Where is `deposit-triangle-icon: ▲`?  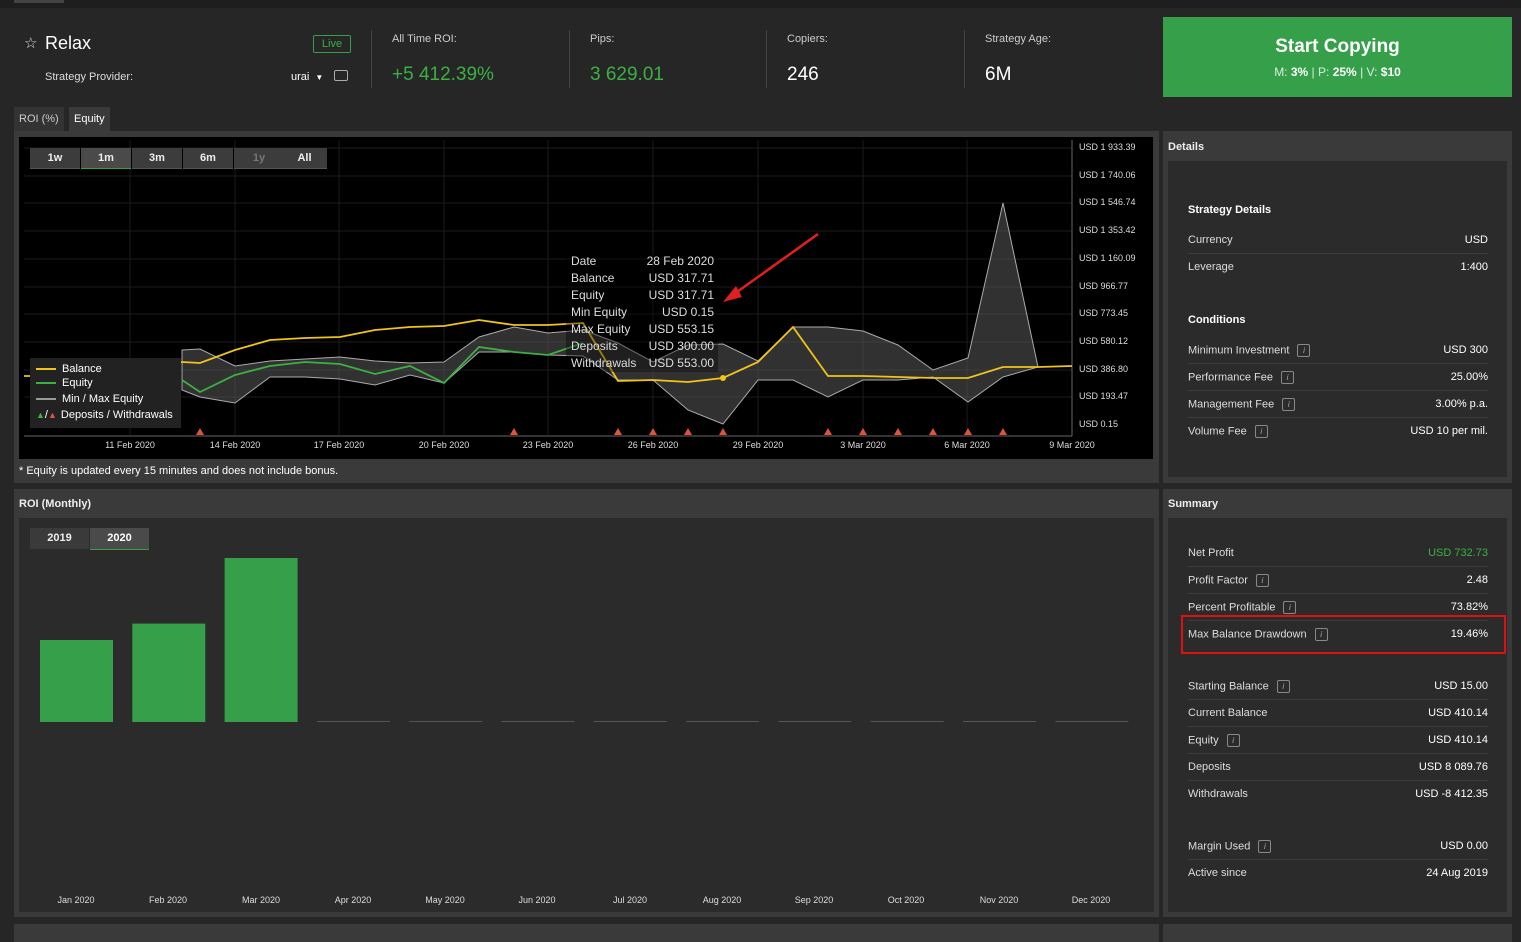 deposit-triangle-icon: ▲ is located at coordinates (40, 415).